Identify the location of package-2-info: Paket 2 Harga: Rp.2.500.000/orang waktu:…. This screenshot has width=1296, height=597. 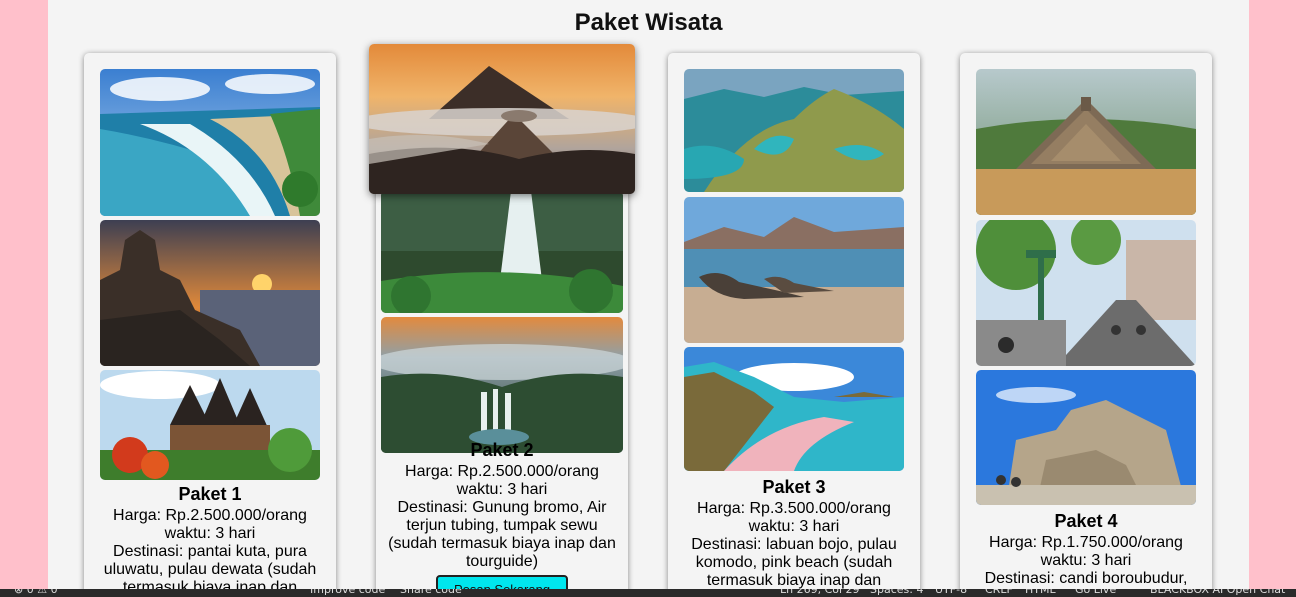
(502, 514).